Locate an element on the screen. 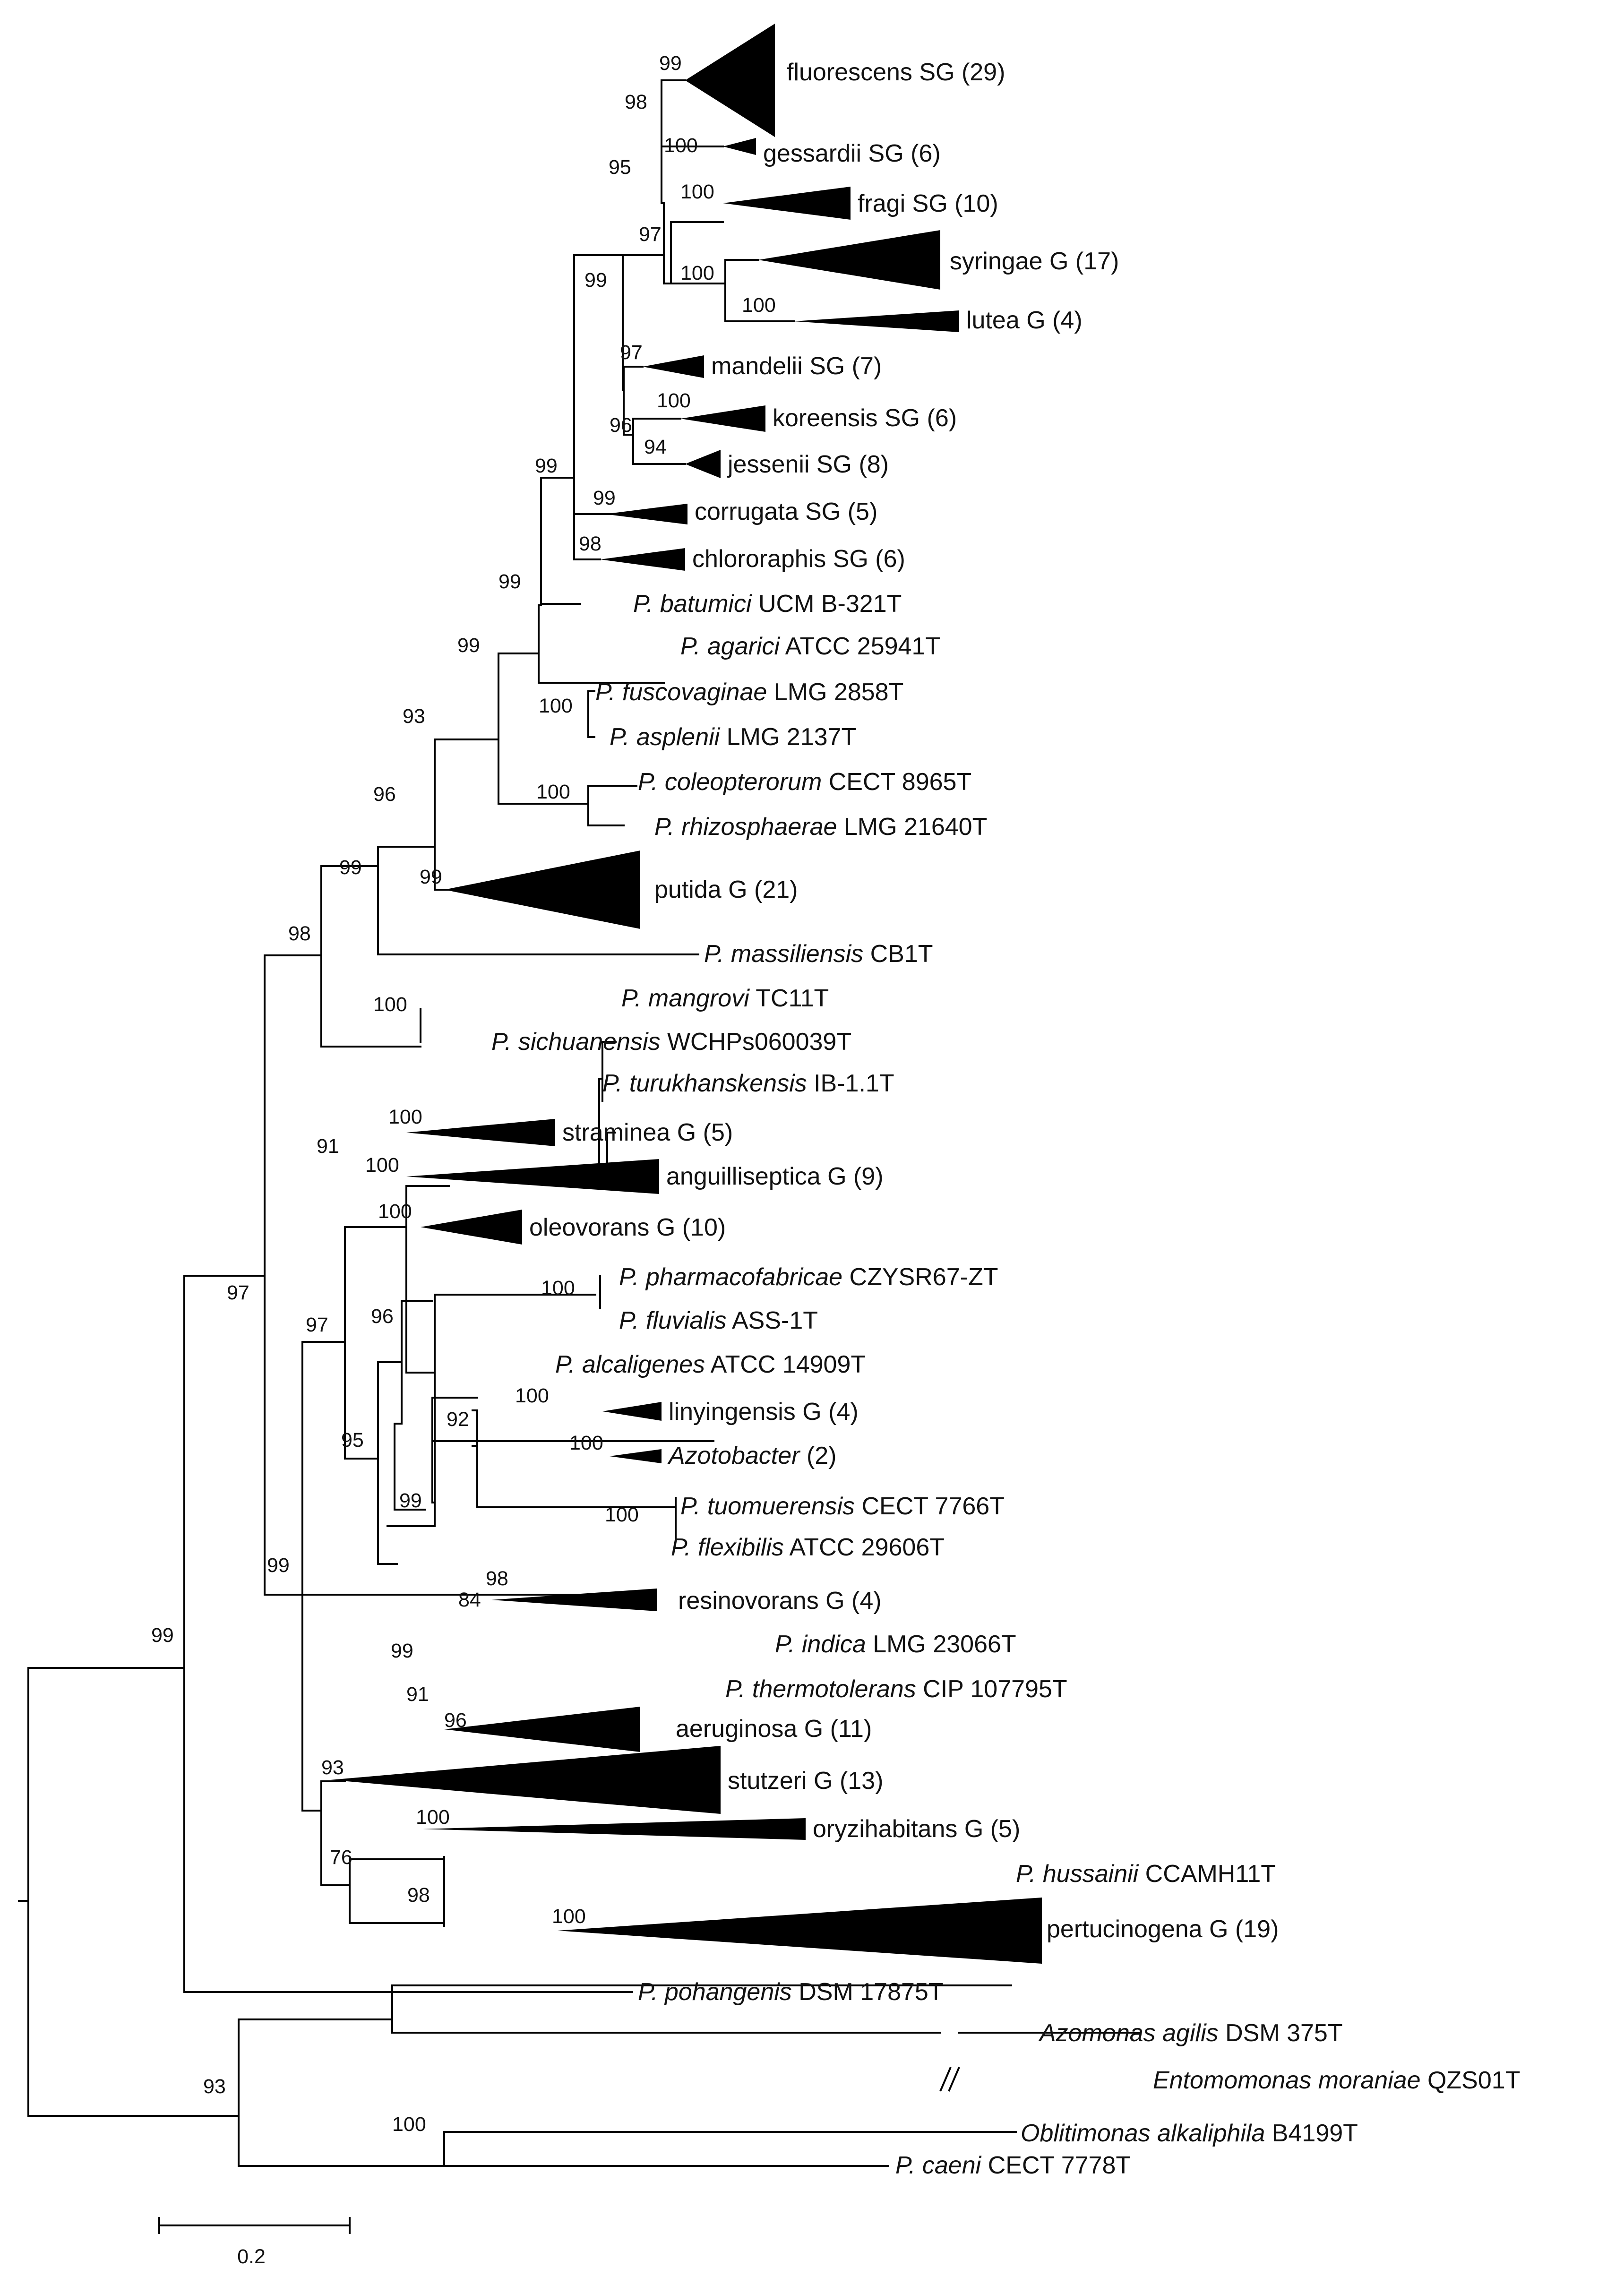 The height and width of the screenshot is (2276, 1624). tip-label-batumici: P. batumici UCM B-321T is located at coordinates (767, 604).